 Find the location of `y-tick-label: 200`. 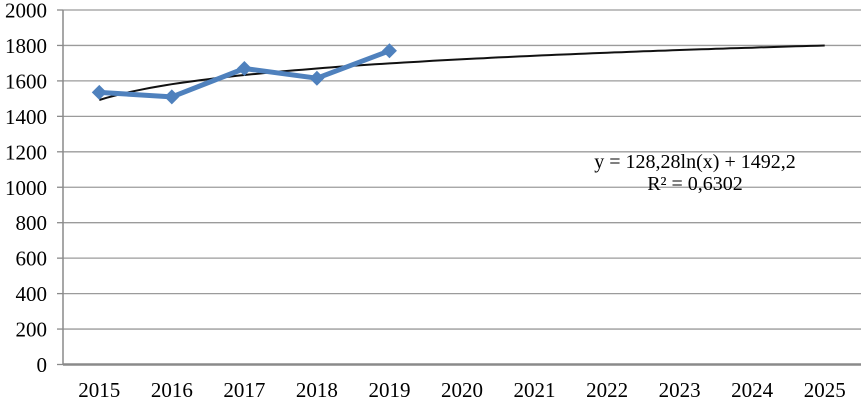

y-tick-label: 200 is located at coordinates (32, 330).